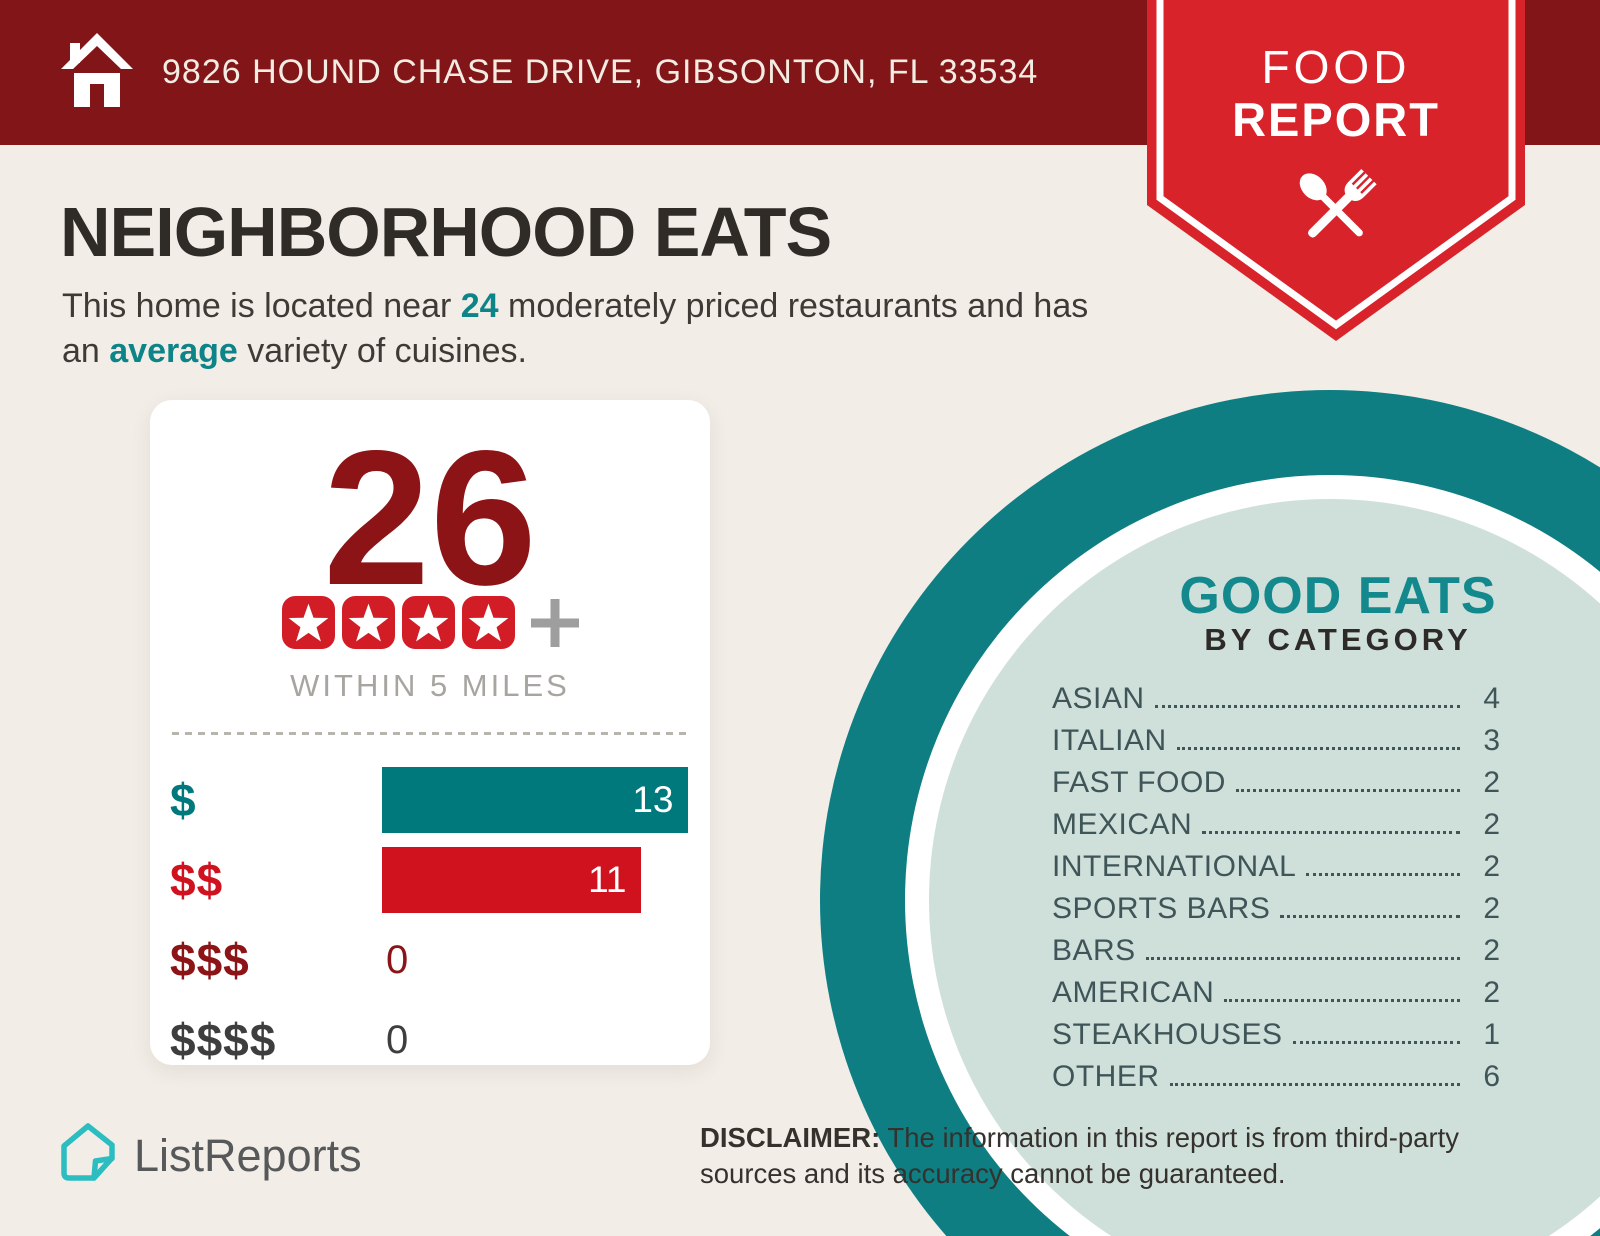 The width and height of the screenshot is (1600, 1236). Describe the element at coordinates (173, 351) in the screenshot. I see `intro-variety-highlight: average` at that location.